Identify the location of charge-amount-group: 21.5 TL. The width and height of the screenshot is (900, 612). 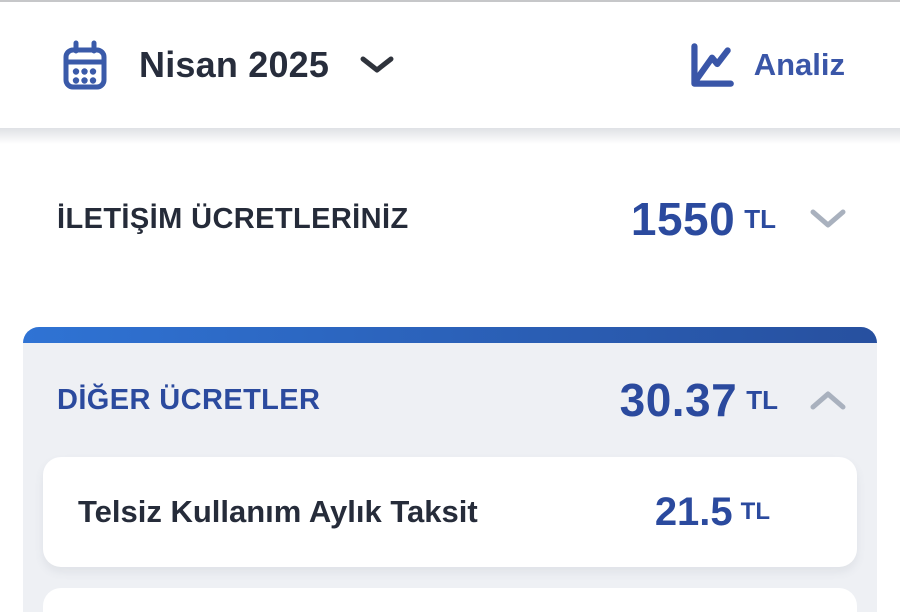
(712, 512).